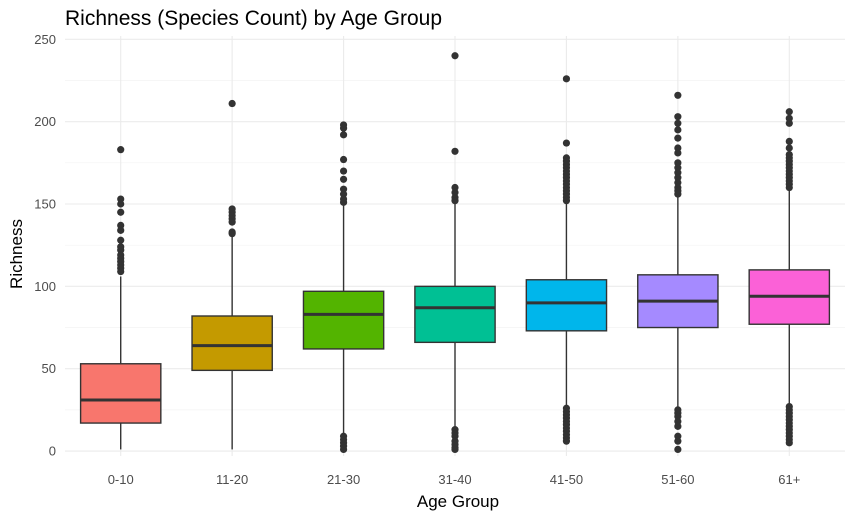 The width and height of the screenshot is (862, 521). I want to click on x-axis-title: Age Group, so click(458, 501).